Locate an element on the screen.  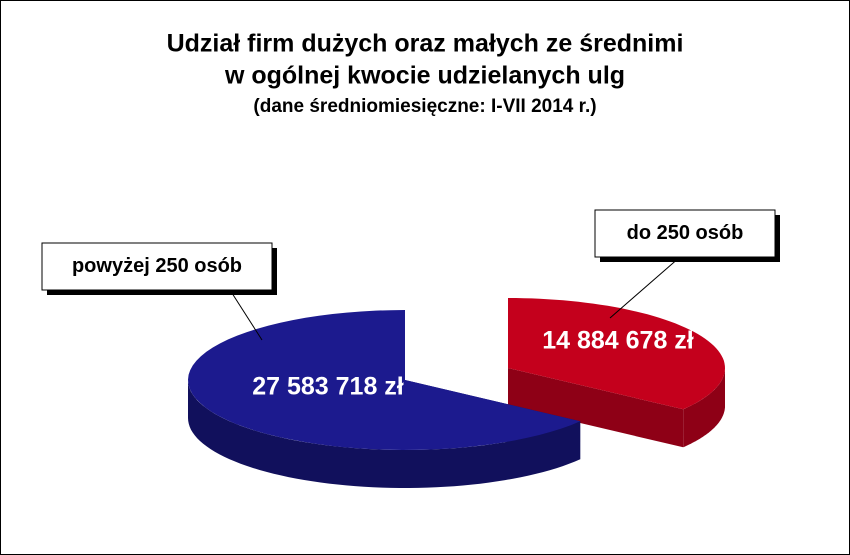
legend-label: do 250 osób is located at coordinates (685, 233).